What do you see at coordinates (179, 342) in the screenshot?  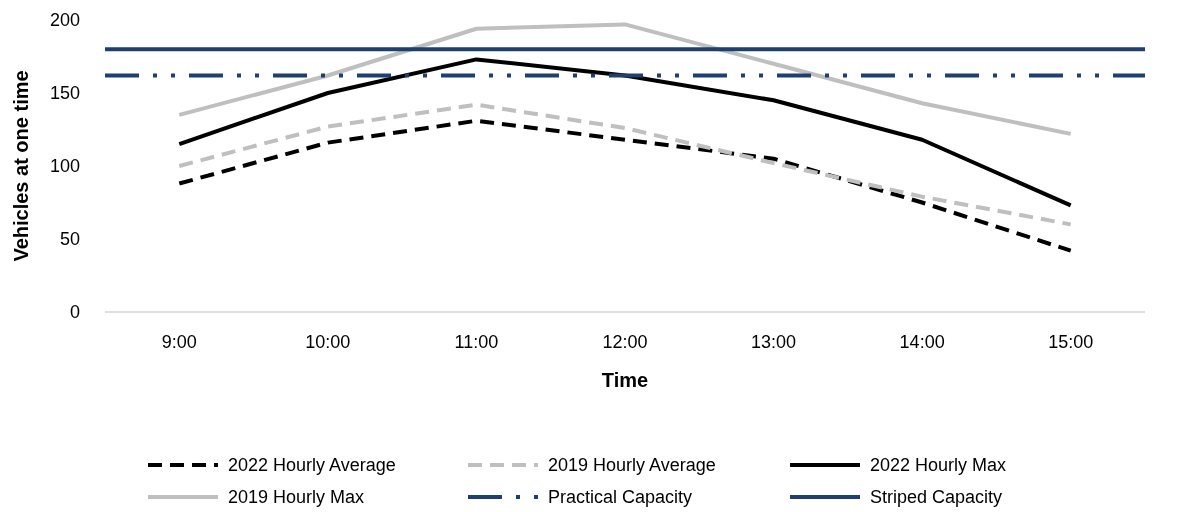 I see `x-tick-label: 9:00` at bounding box center [179, 342].